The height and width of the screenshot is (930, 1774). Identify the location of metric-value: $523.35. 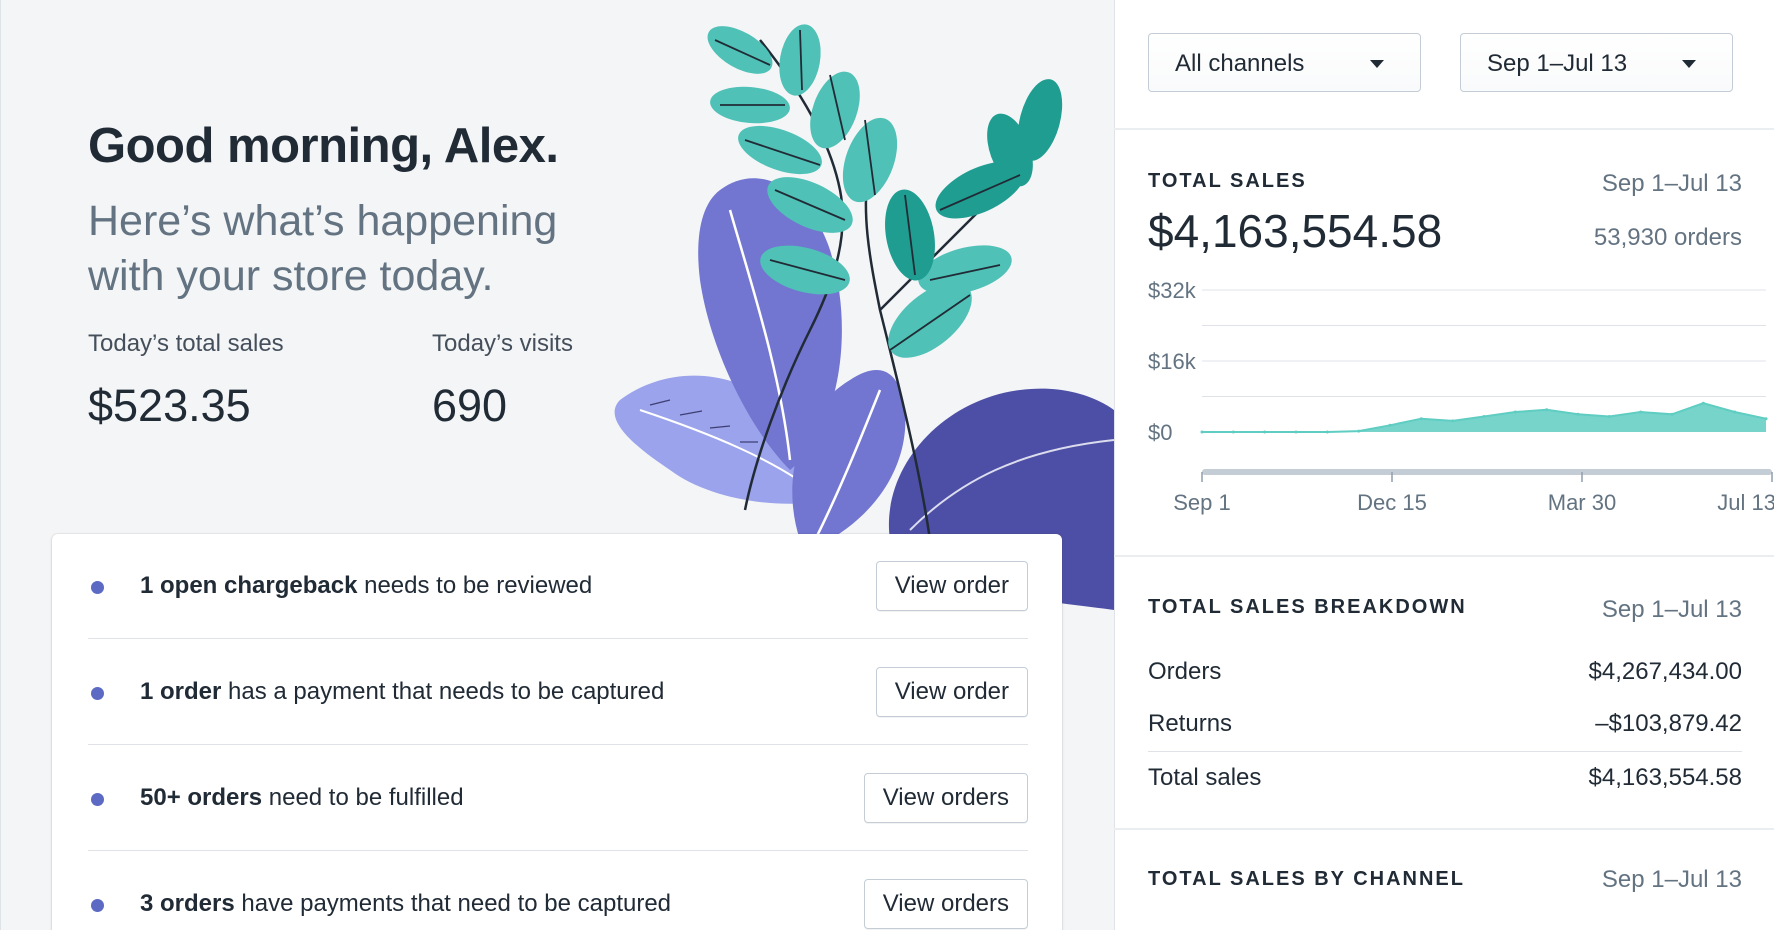
(169, 405).